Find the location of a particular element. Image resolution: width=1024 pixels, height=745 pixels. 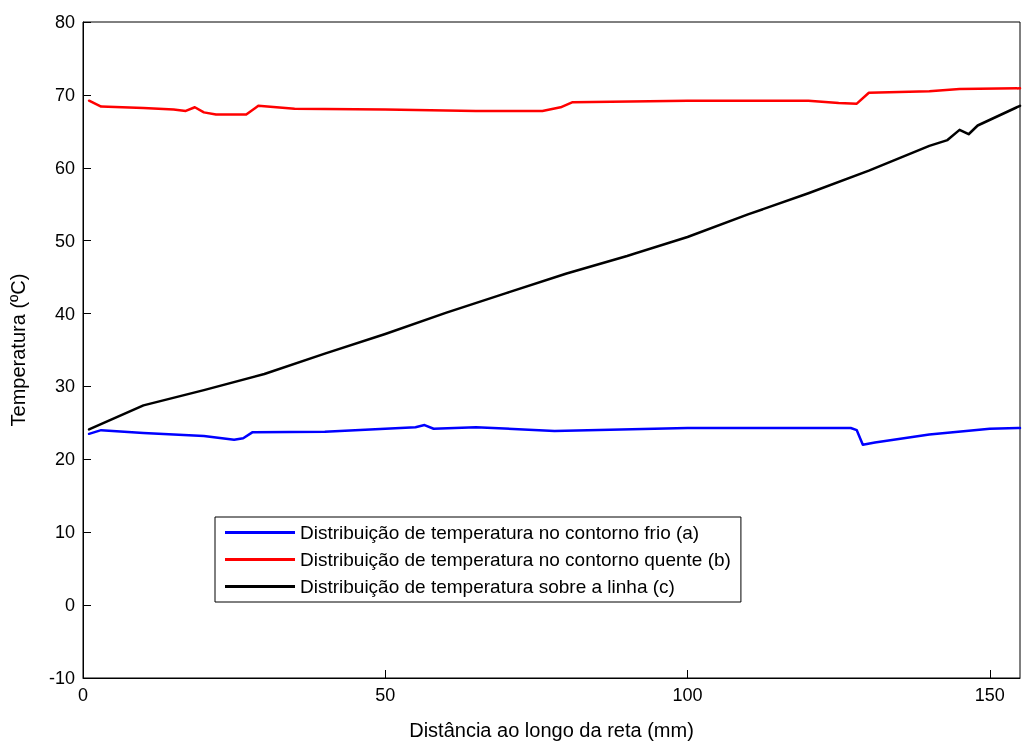

x-axis-title: Distância ao longo da reta (mm) is located at coordinates (551, 730).